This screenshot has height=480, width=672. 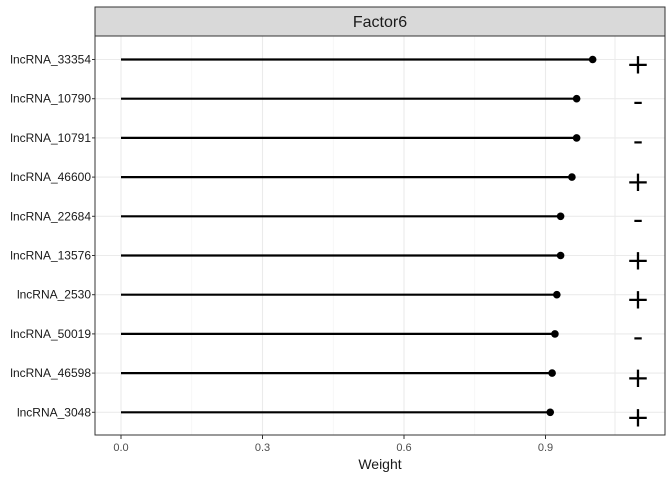 What do you see at coordinates (54, 412) in the screenshot?
I see `y-tick-label-9: lncRNA_3048` at bounding box center [54, 412].